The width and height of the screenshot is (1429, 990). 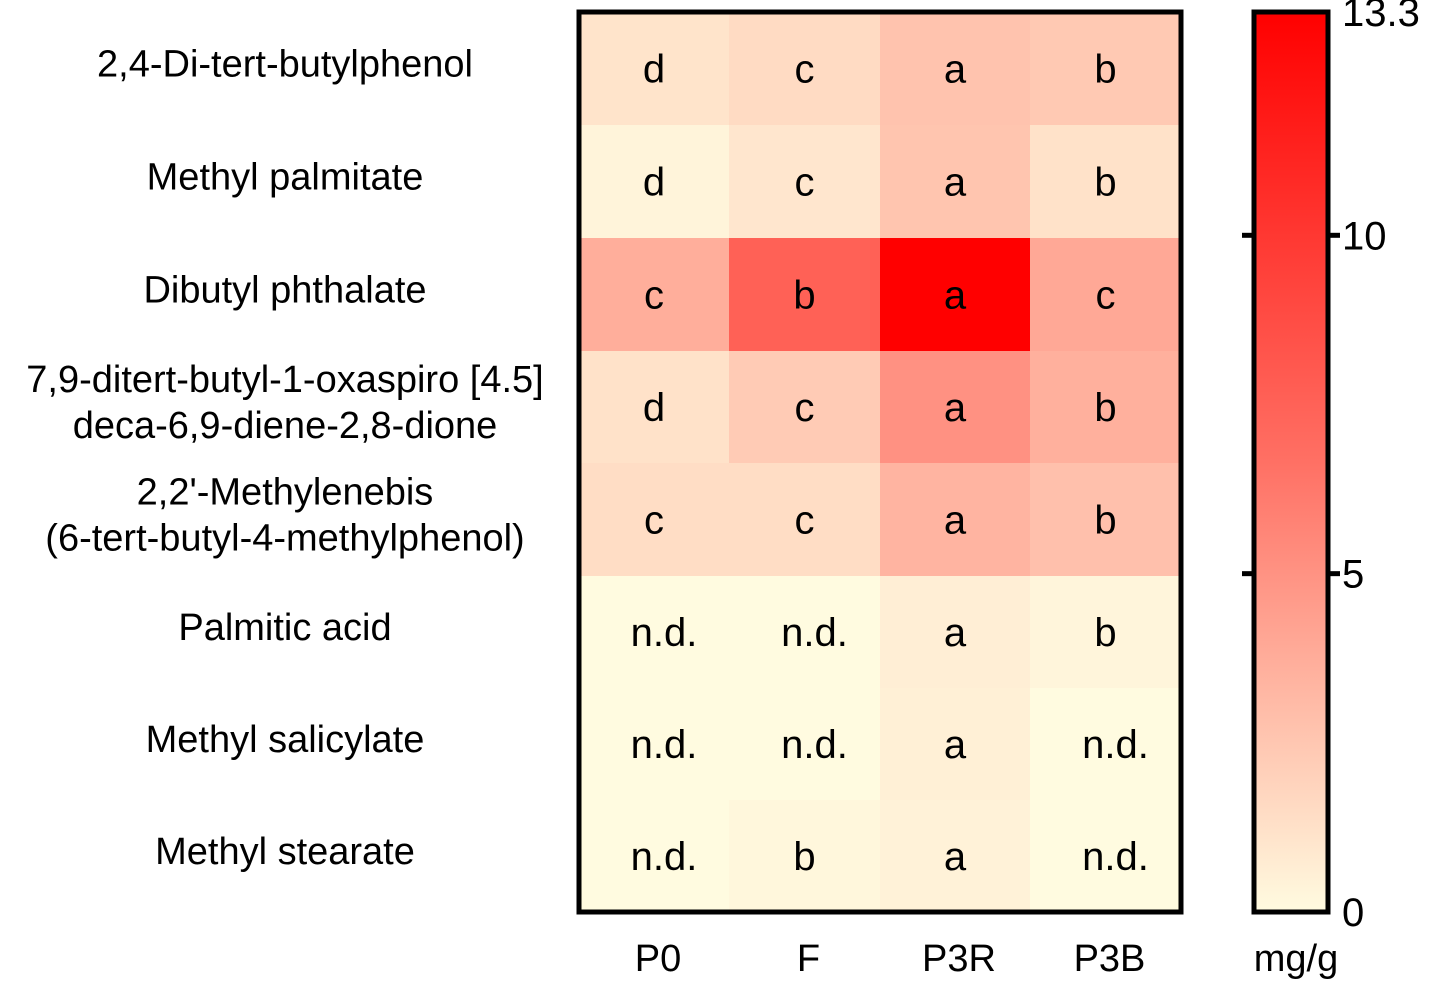 I want to click on column-label: F, so click(x=808, y=959).